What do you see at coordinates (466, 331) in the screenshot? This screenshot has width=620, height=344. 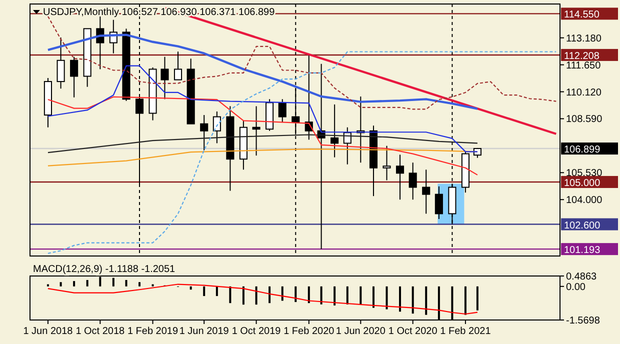 I see `x-tick-label: 1 Feb 2021` at bounding box center [466, 331].